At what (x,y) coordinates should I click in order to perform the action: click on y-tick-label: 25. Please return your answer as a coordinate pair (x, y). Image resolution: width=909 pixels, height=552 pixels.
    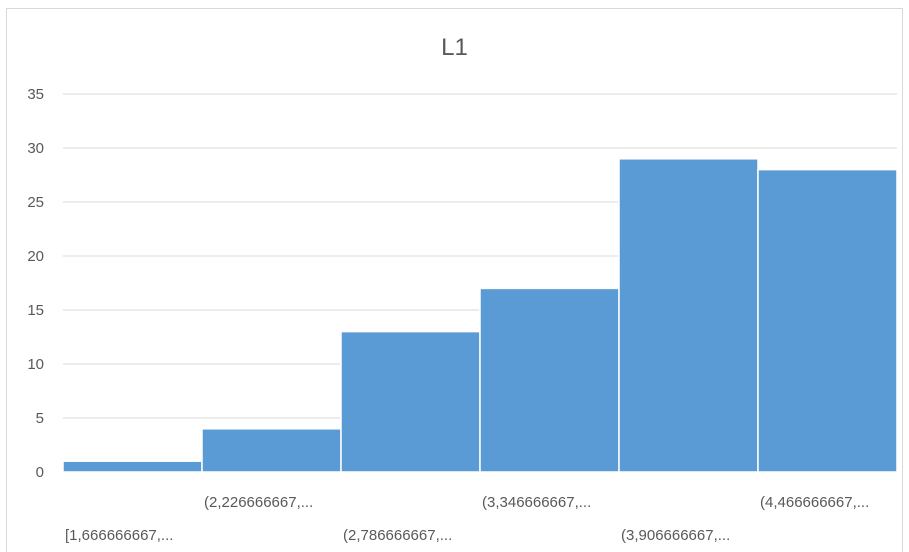
    Looking at the image, I should click on (35, 202).